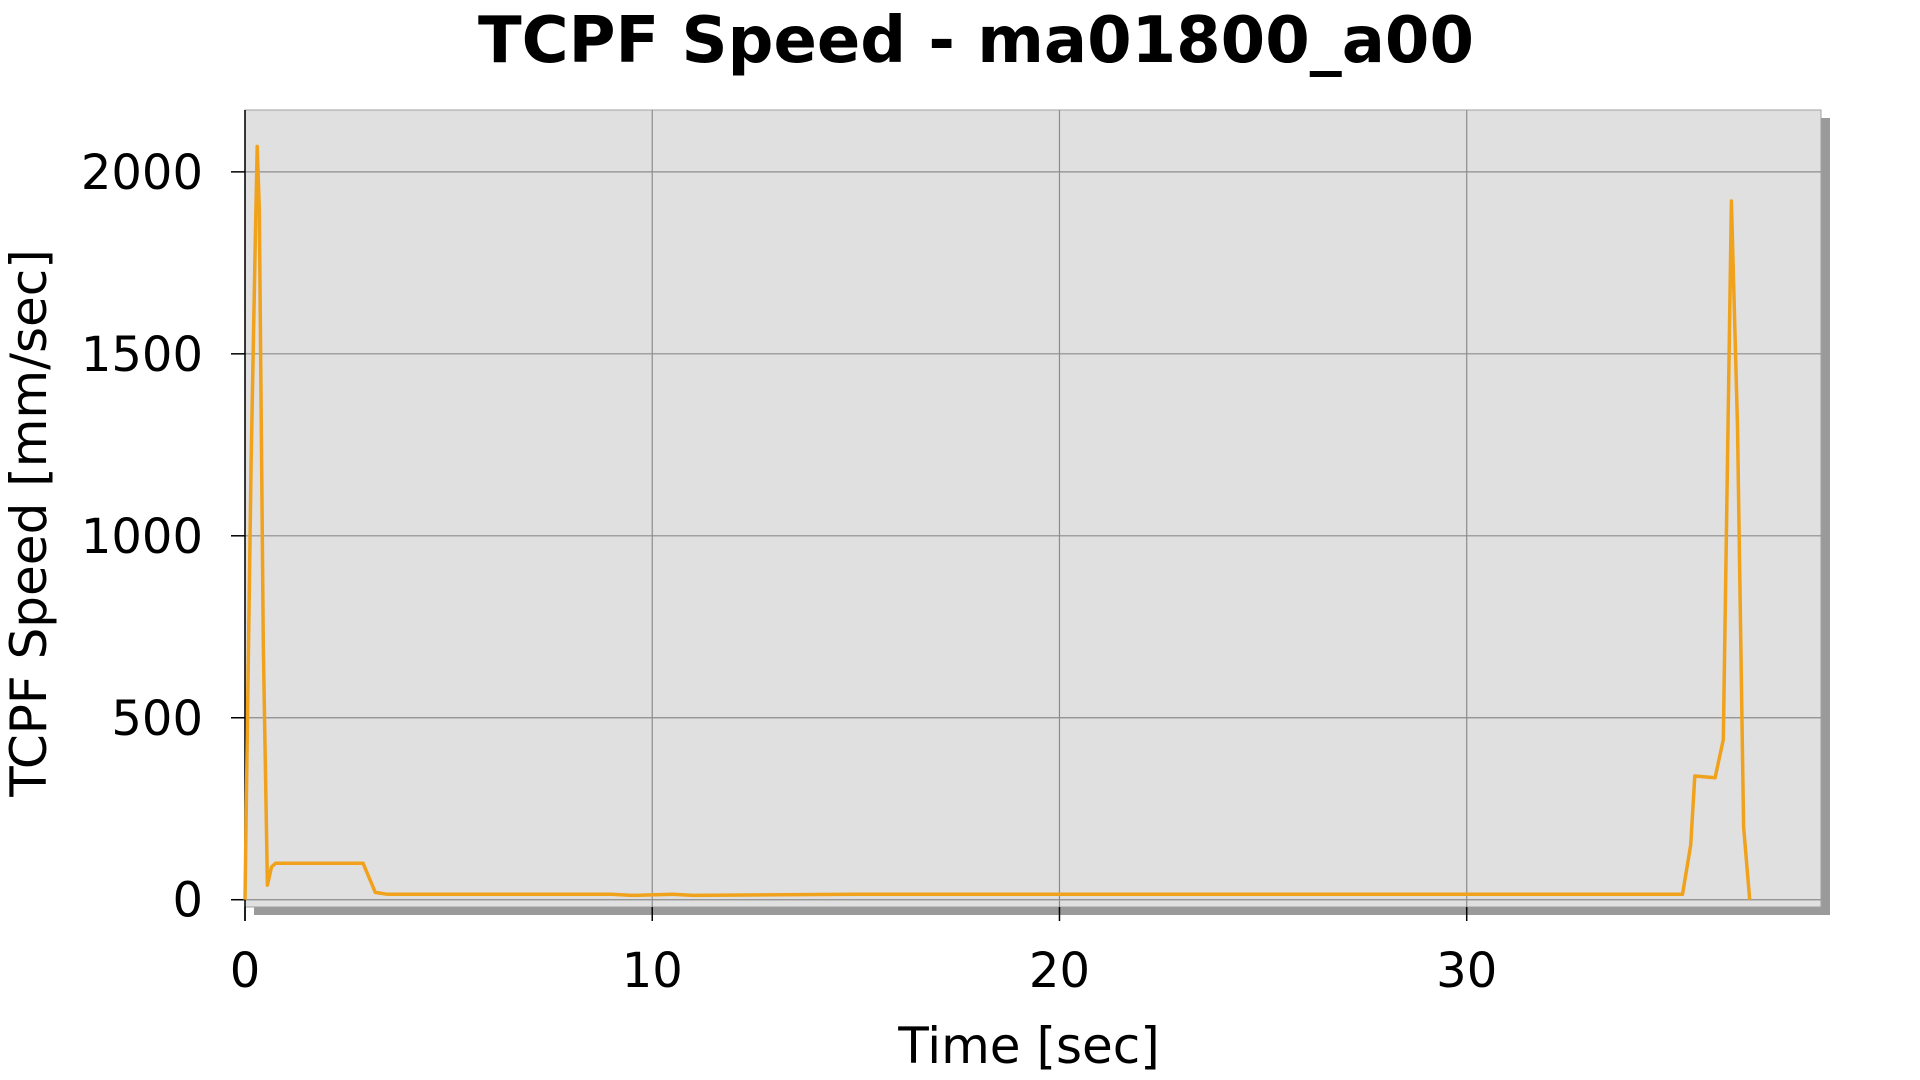  I want to click on y-tick-label: 0, so click(187, 901).